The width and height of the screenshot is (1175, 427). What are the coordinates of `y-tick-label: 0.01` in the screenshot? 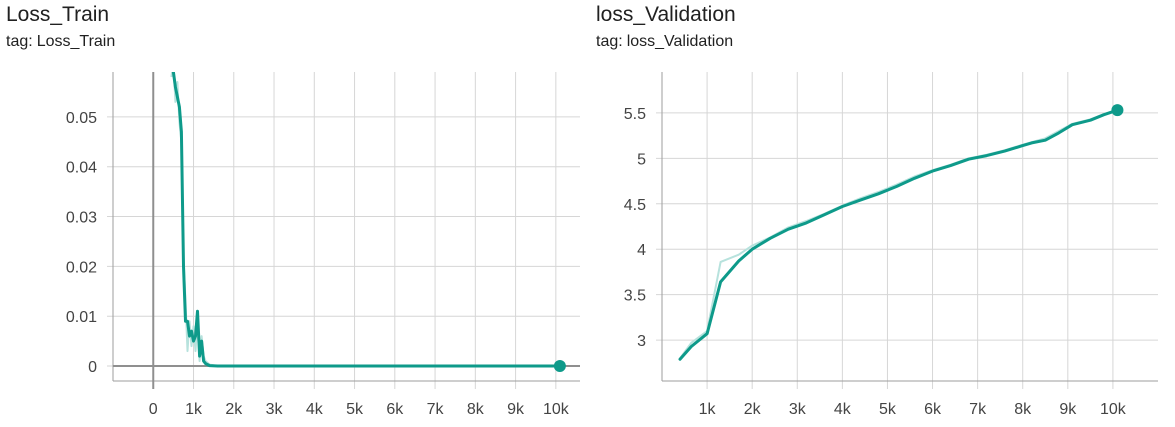 It's located at (81, 317).